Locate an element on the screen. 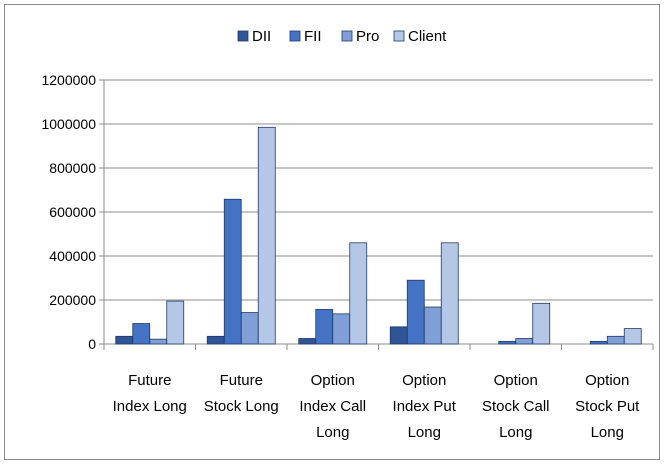 Image resolution: width=666 pixels, height=464 pixels. x-category-label: Stock Put is located at coordinates (607, 406).